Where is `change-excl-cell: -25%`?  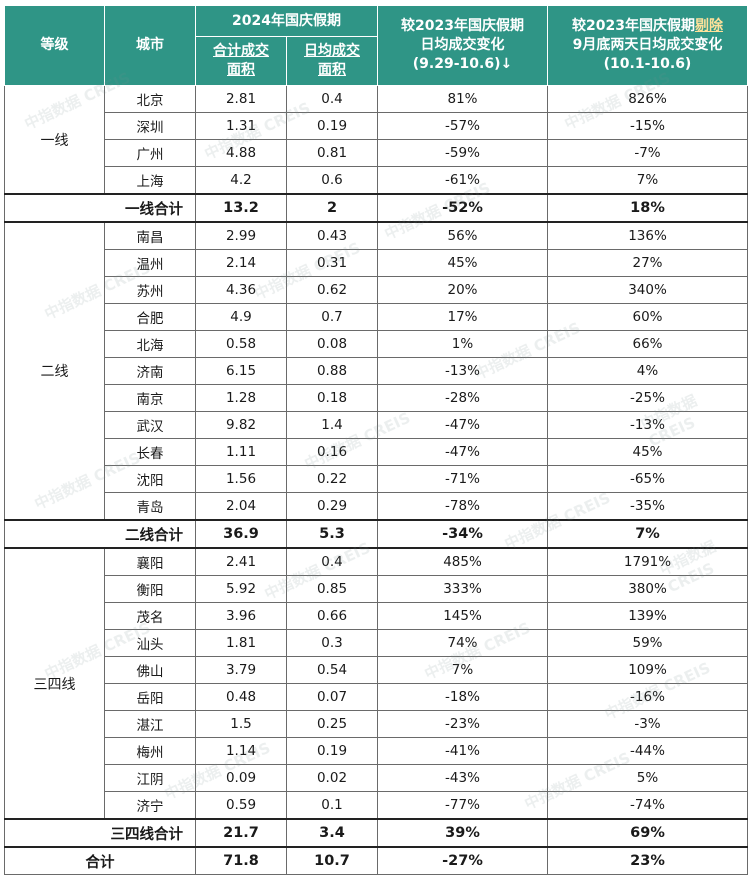 change-excl-cell: -25% is located at coordinates (647, 398).